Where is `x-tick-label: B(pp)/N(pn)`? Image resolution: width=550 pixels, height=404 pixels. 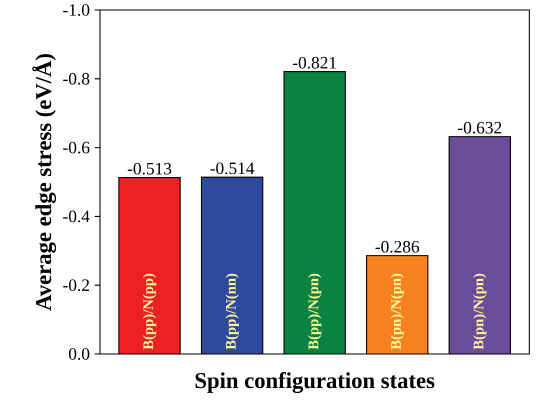
x-tick-label: B(pp)/N(pn) is located at coordinates (315, 312).